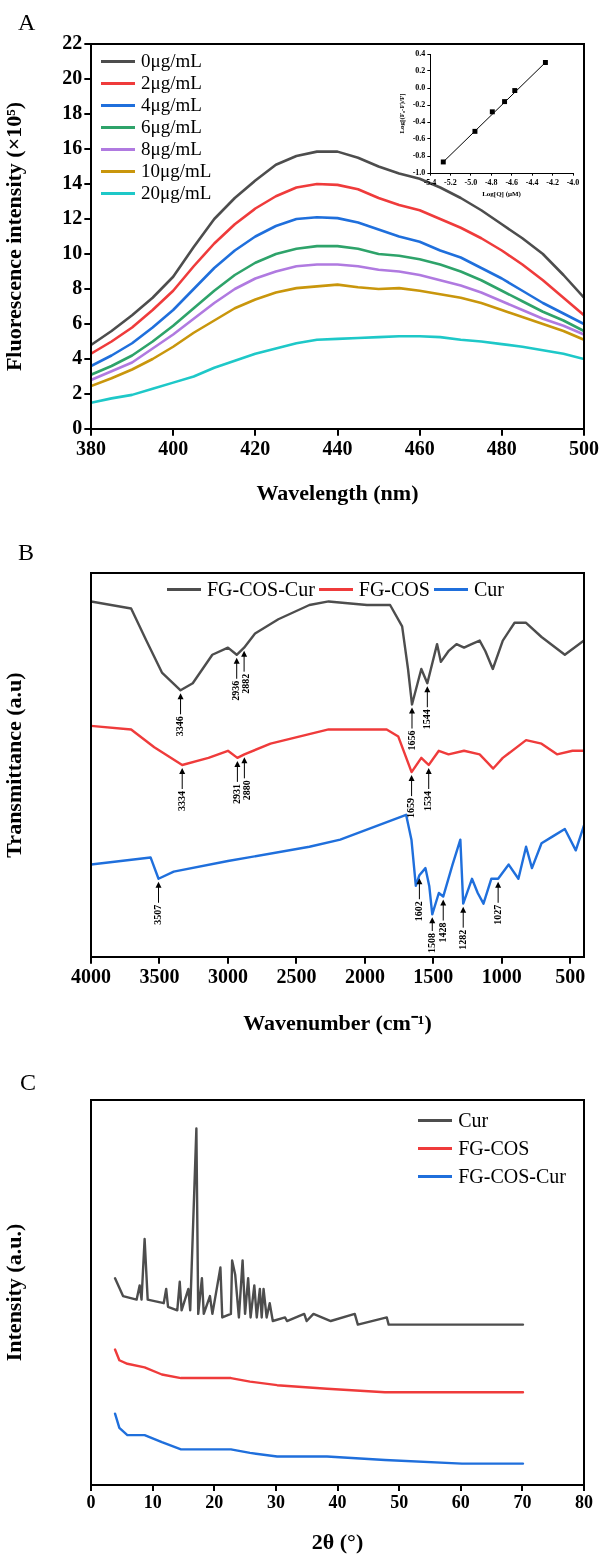  What do you see at coordinates (72, 252) in the screenshot?
I see `y-tick-label: 10` at bounding box center [72, 252].